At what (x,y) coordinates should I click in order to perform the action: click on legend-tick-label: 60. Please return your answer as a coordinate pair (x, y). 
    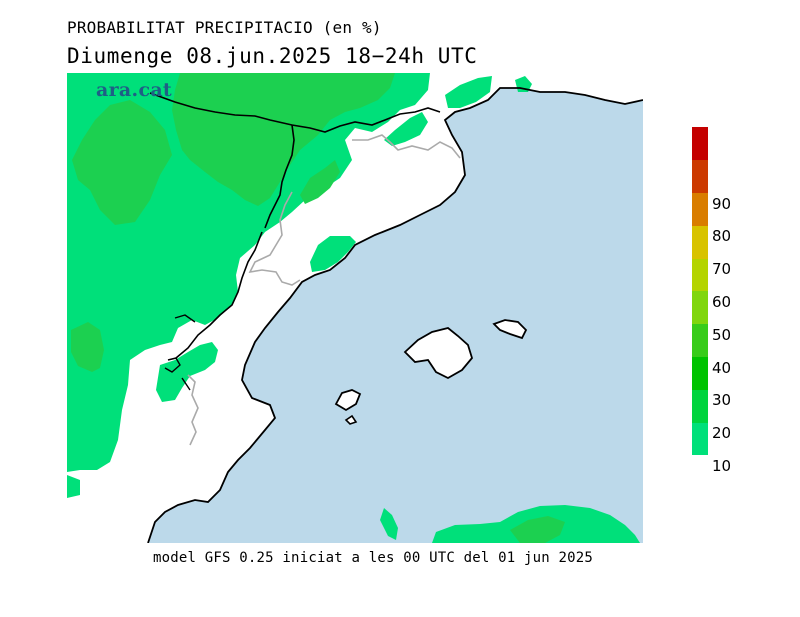
    Looking at the image, I should click on (722, 302).